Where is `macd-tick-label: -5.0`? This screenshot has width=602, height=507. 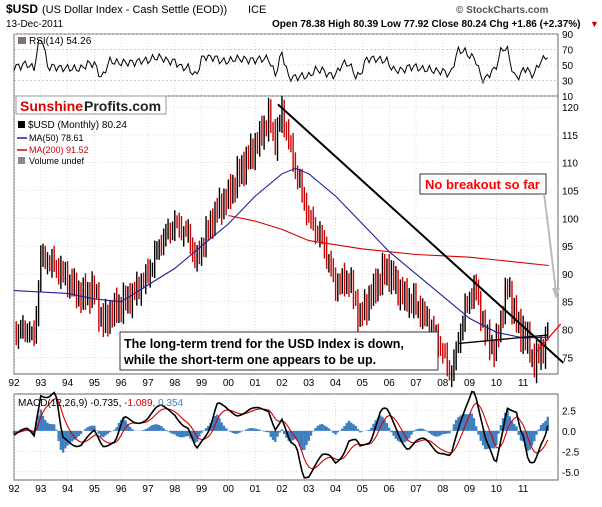
macd-tick-label: -5.0 is located at coordinates (571, 473).